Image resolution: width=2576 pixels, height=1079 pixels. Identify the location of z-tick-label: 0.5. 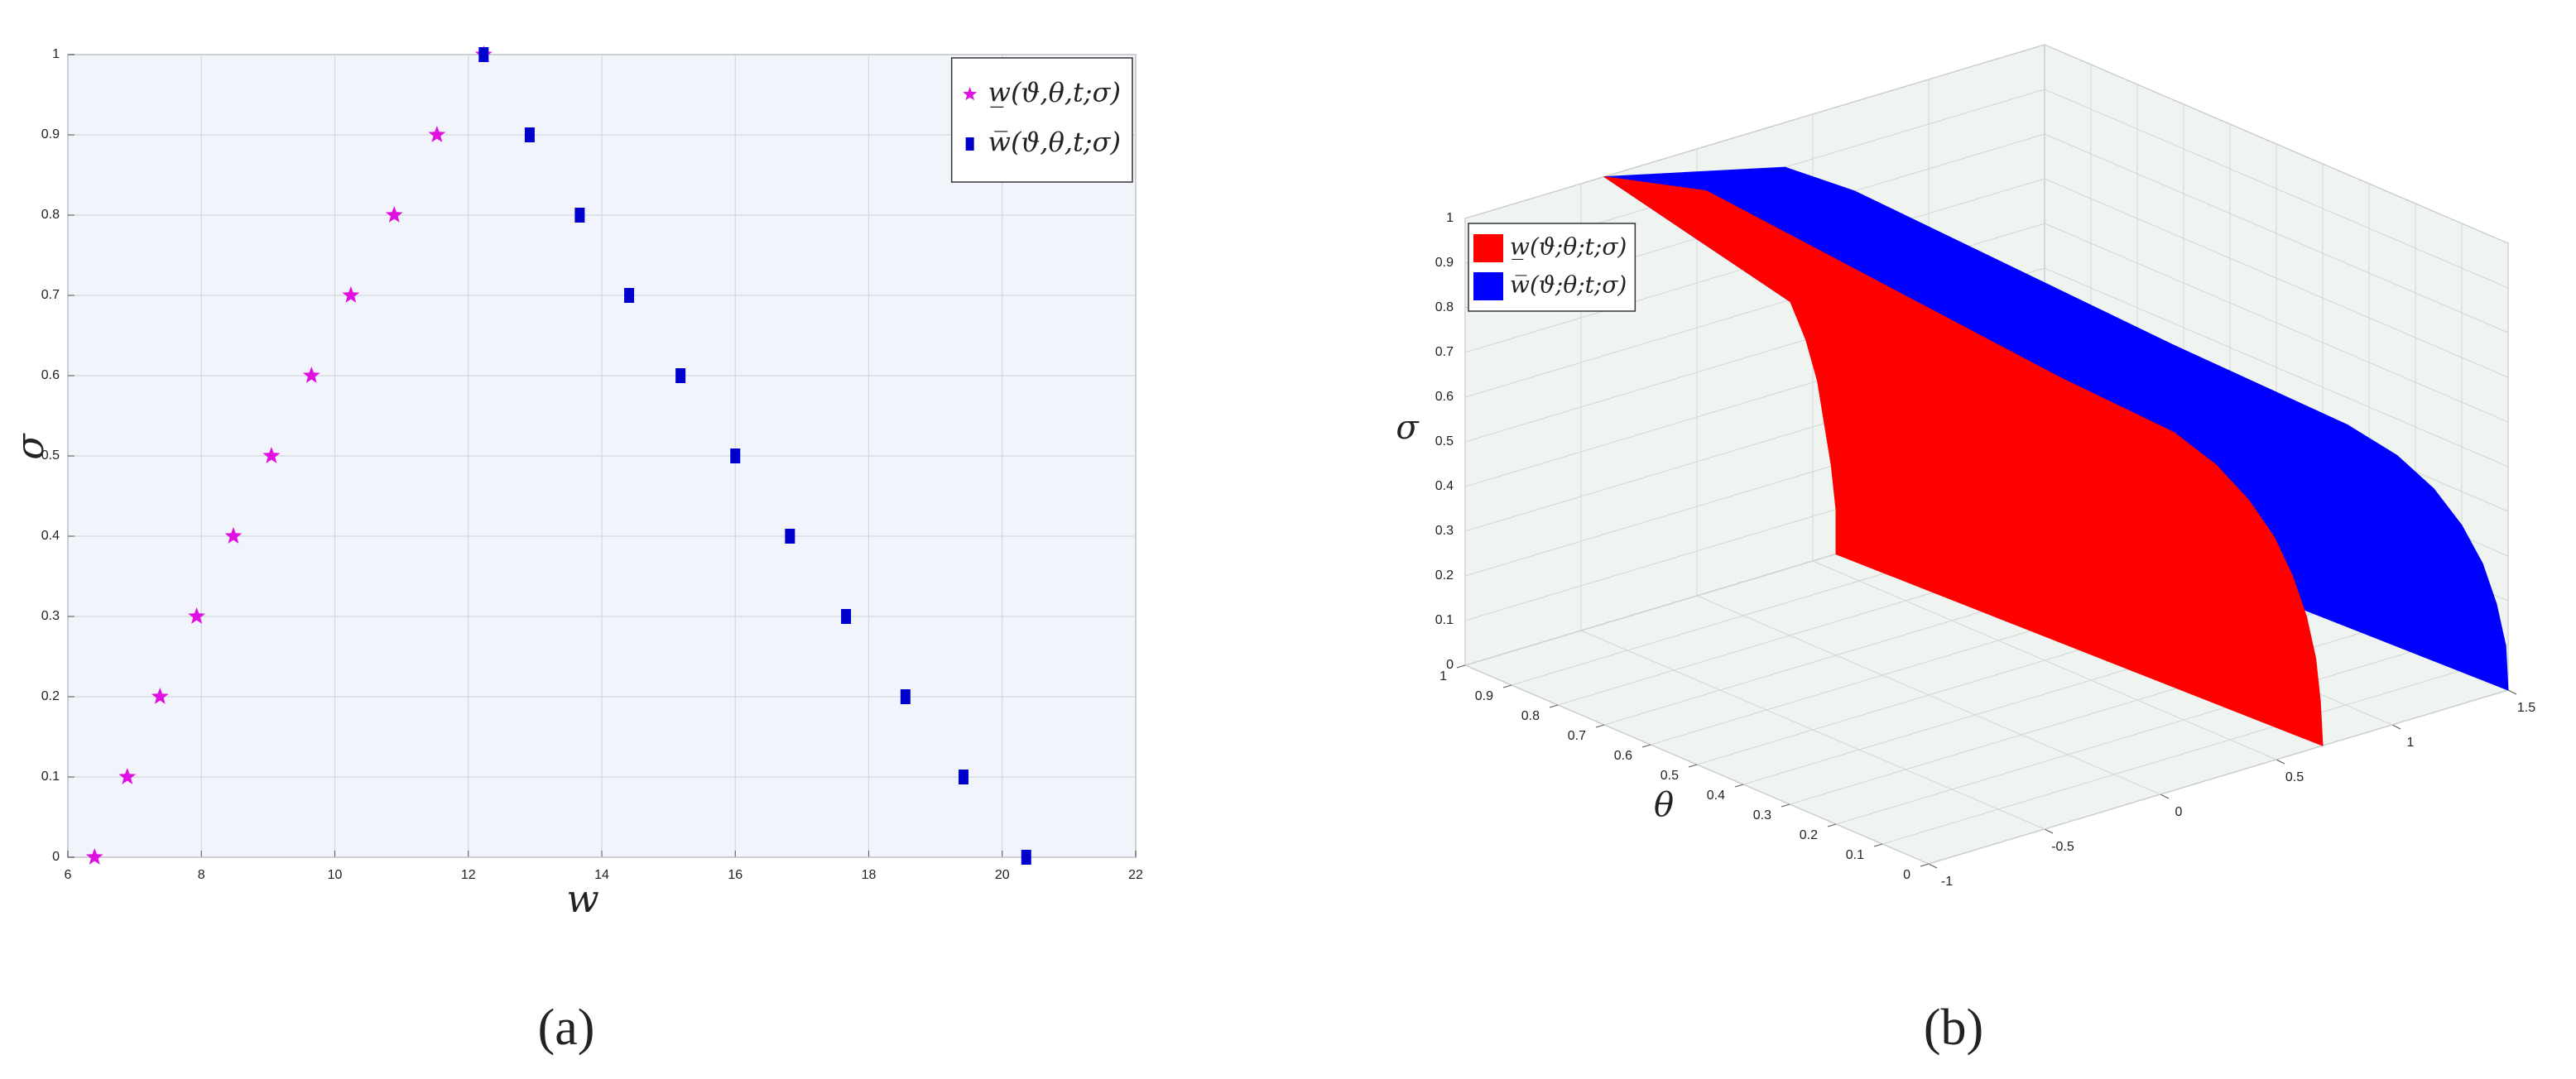
(1444, 441).